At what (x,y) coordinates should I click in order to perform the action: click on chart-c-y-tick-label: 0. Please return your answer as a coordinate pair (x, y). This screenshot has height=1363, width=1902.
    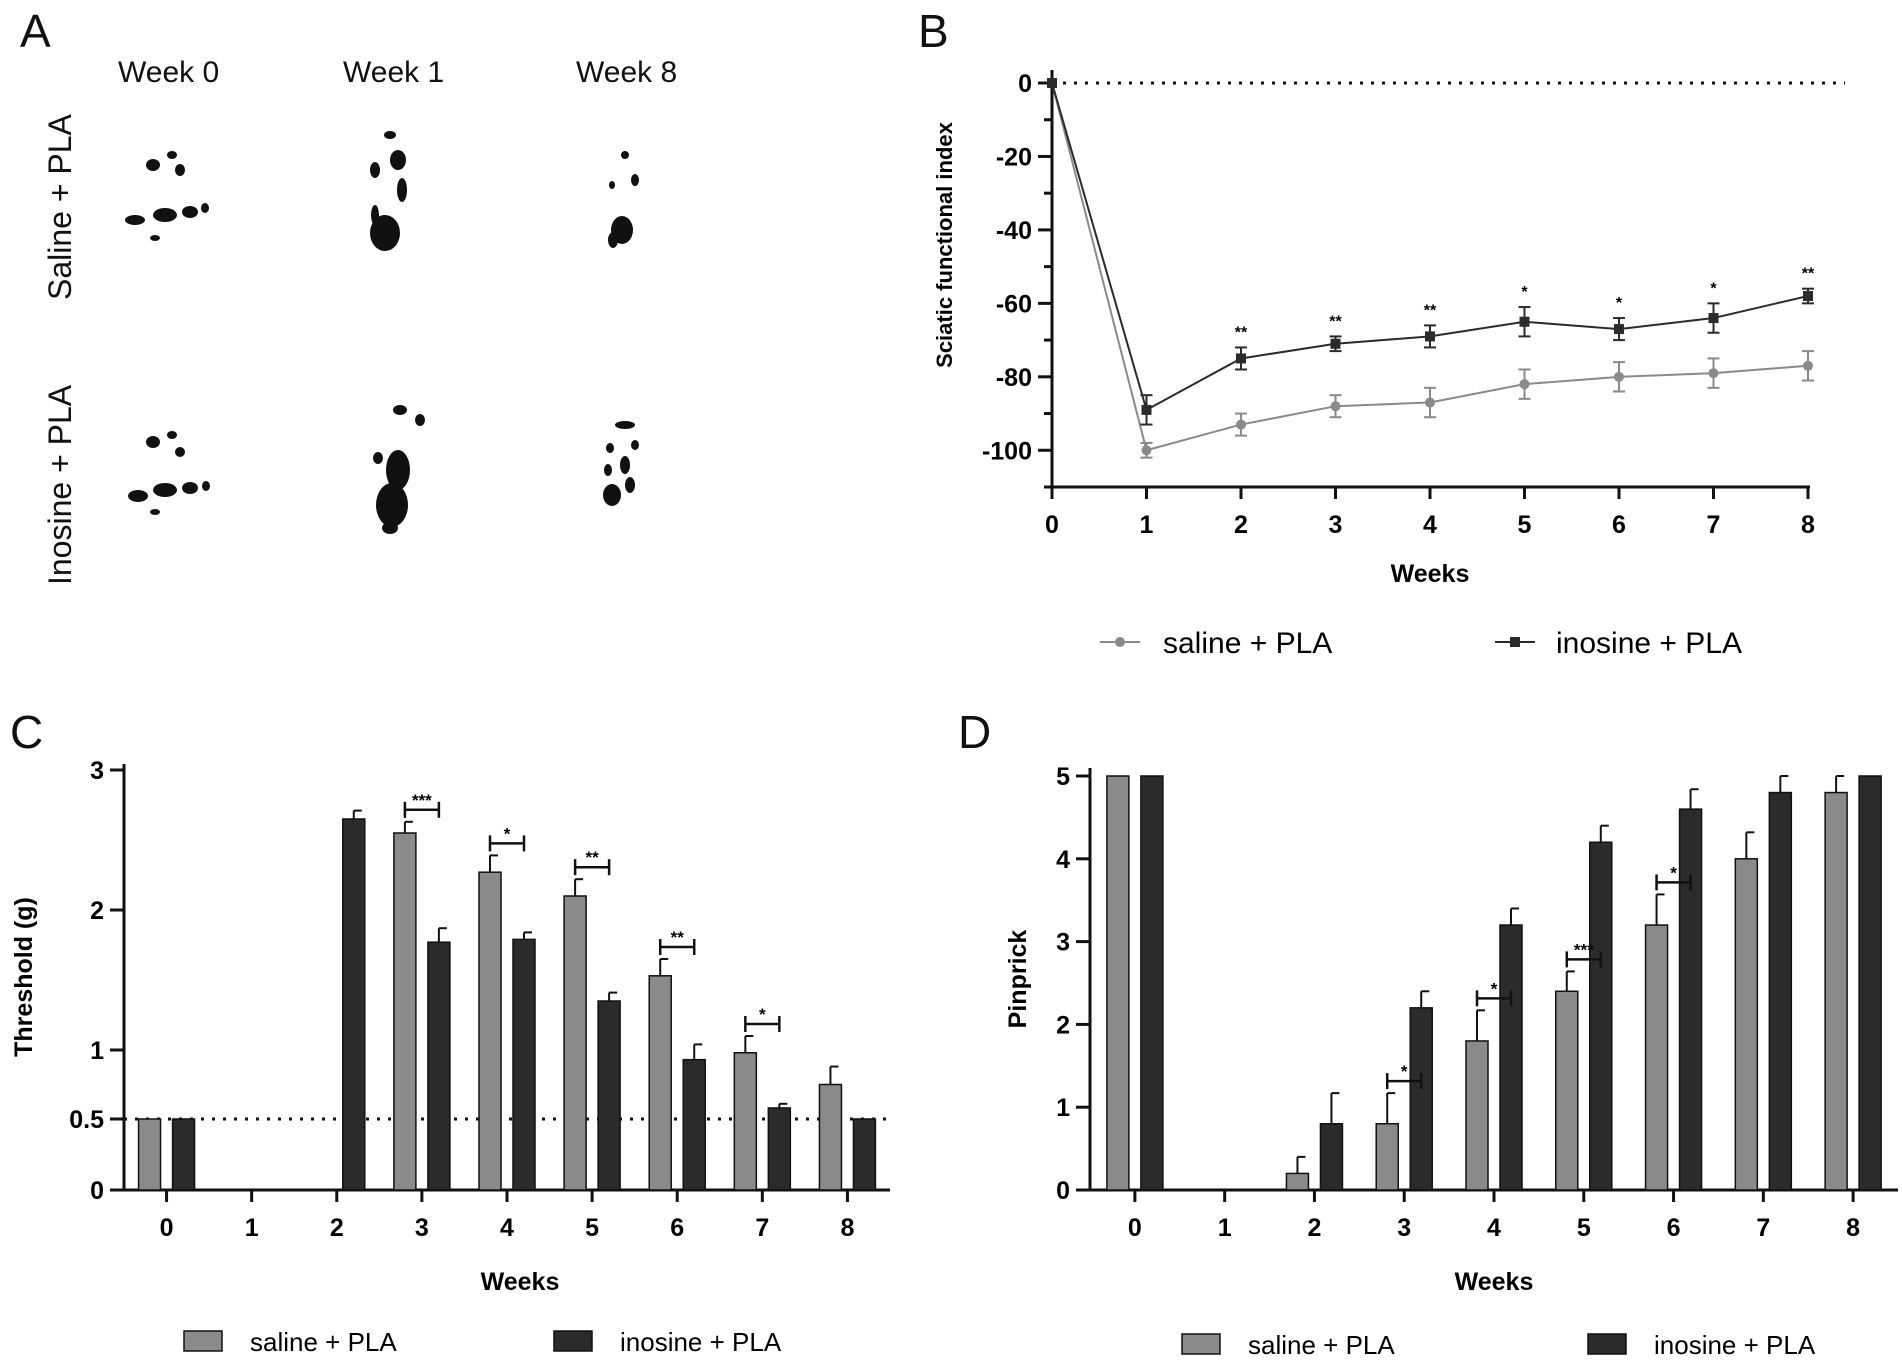
    Looking at the image, I should click on (97, 1191).